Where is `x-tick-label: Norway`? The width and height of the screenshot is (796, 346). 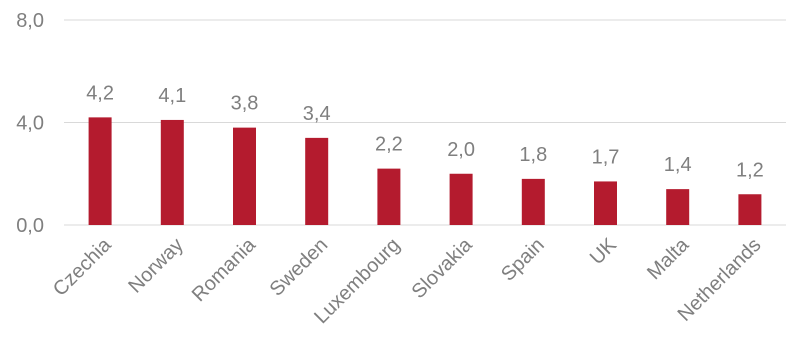
x-tick-label: Norway is located at coordinates (155, 265).